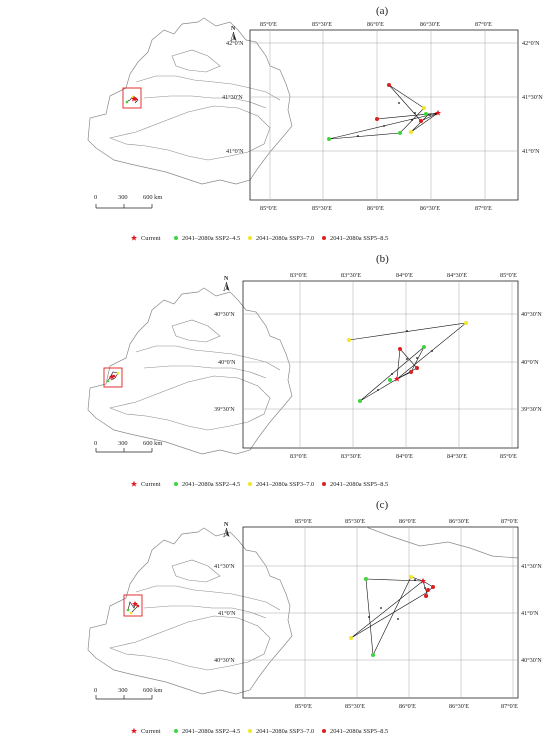  Describe the element at coordinates (384, 112) in the screenshot. I see `panel-a-centroid-track` at that location.